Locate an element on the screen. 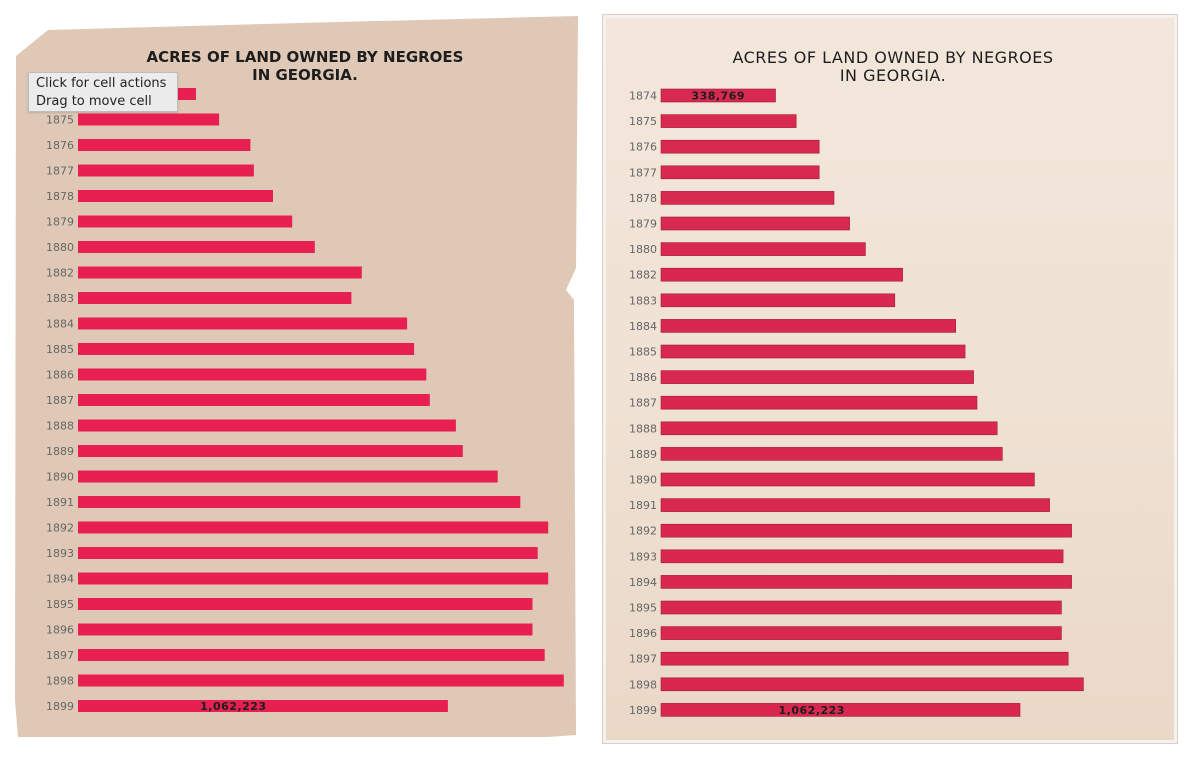  year-label-1896: 1896 is located at coordinates (643, 633).